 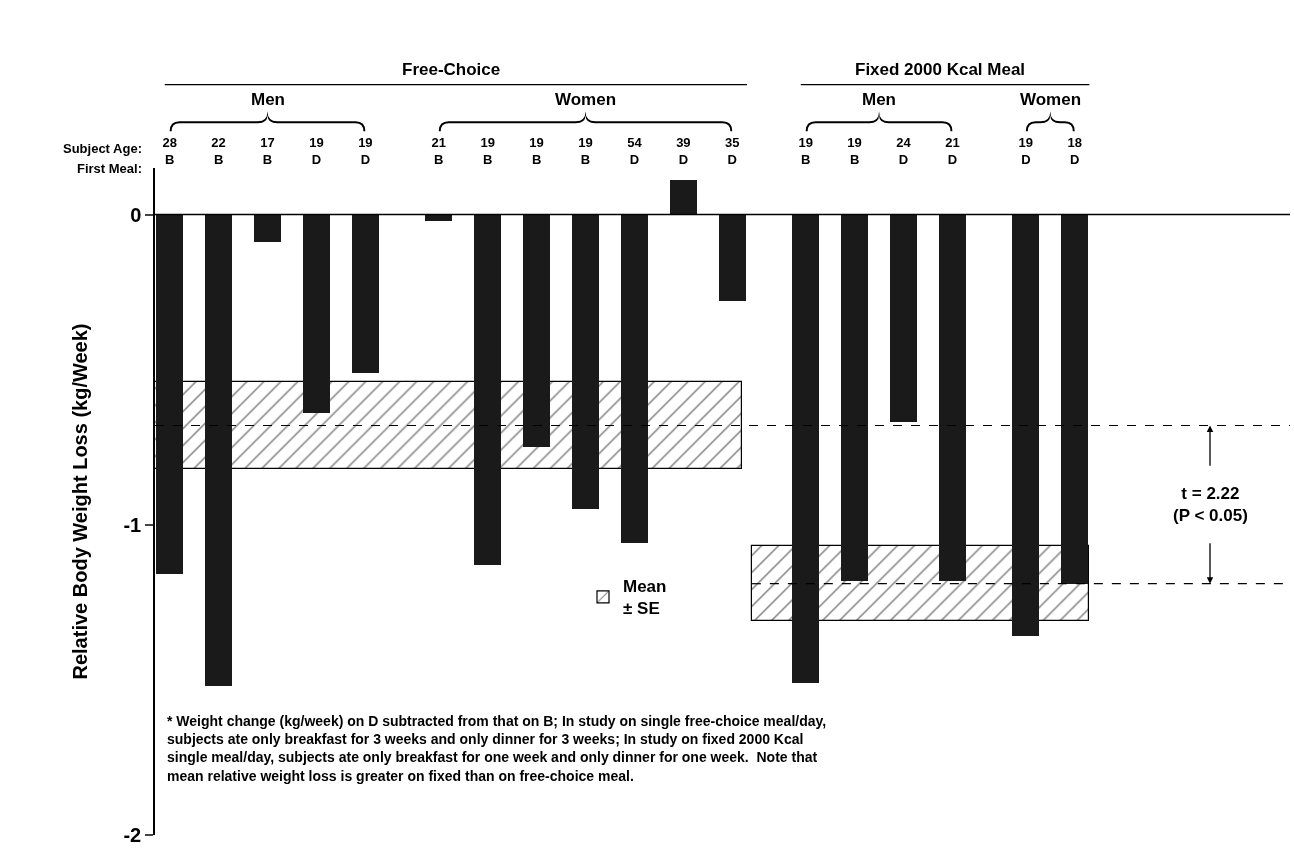 I want to click on annotation: * Weight change (kg/week) on D subtracted from that on B; In study on single free-choice meal/day, subjects ate only breakfast for 3 weeks and only dinner for 3 weeks; In study on fixed 2000 Kcal single meal/day, subjects ate only breakfast for one week and only dinner for one week. Note that mean relative weight loss is greater on fixed than on free-choice meal., so click(x=497, y=748).